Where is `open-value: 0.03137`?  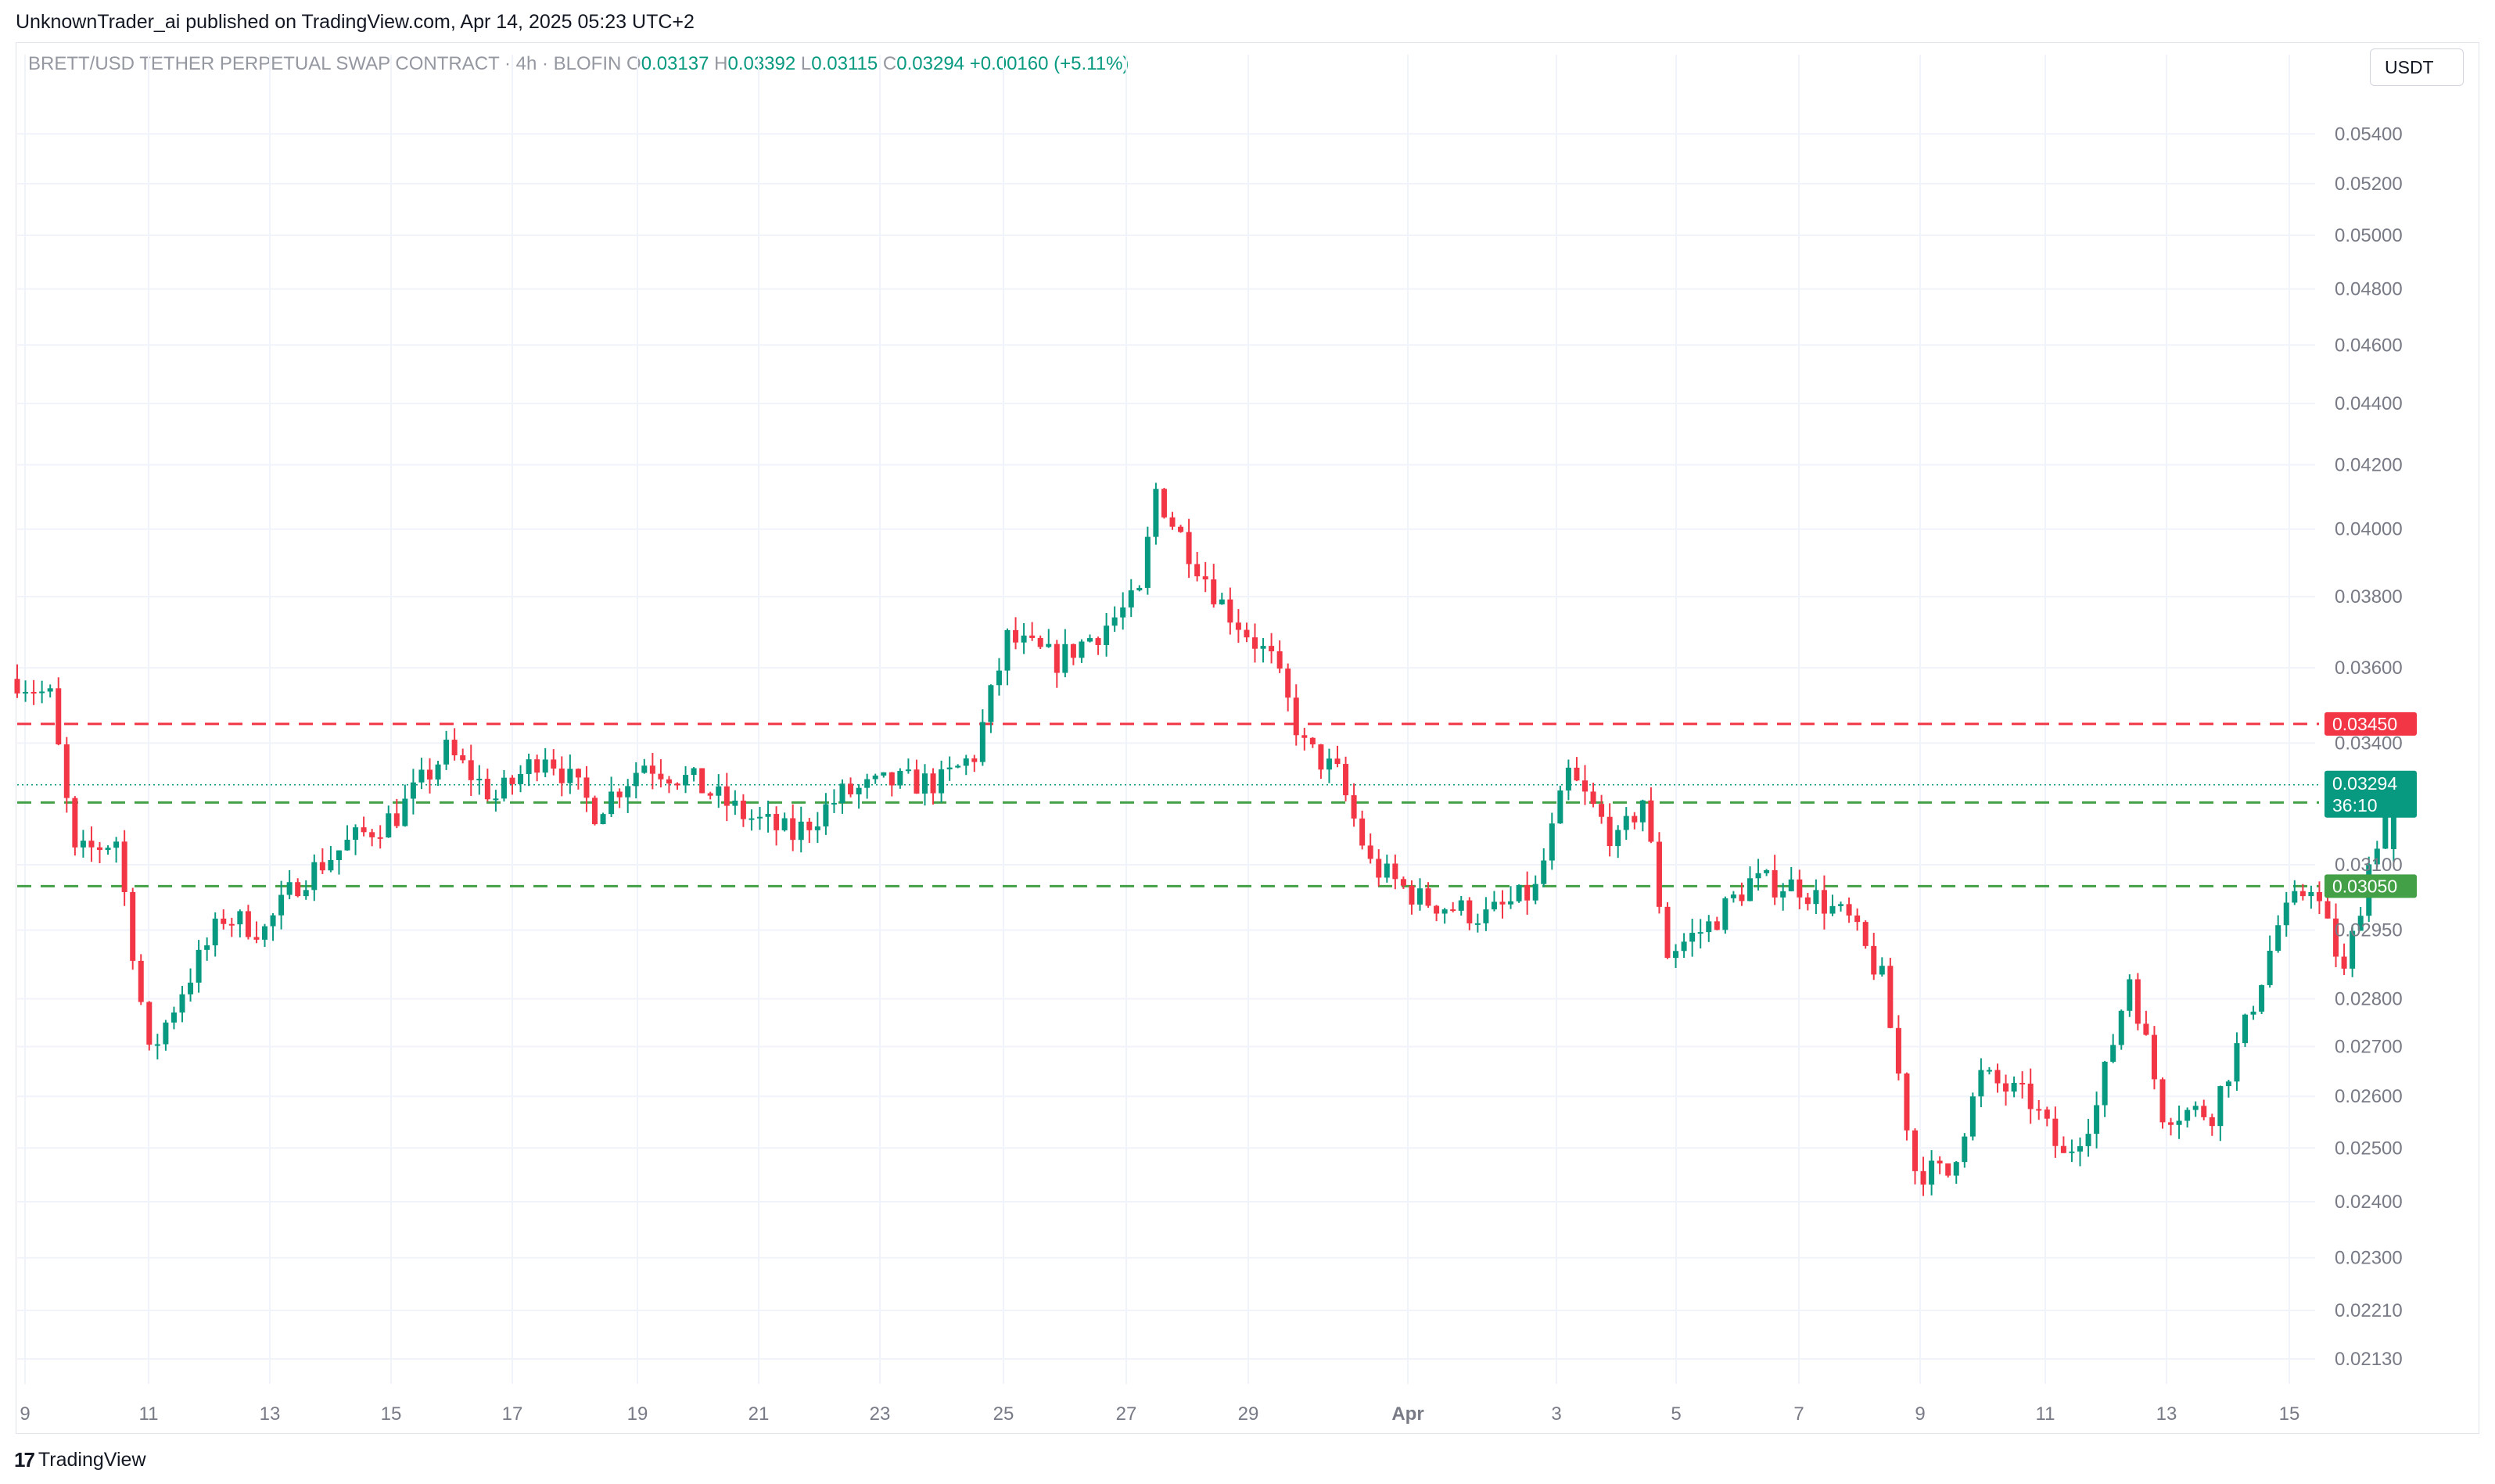 open-value: 0.03137 is located at coordinates (675, 63).